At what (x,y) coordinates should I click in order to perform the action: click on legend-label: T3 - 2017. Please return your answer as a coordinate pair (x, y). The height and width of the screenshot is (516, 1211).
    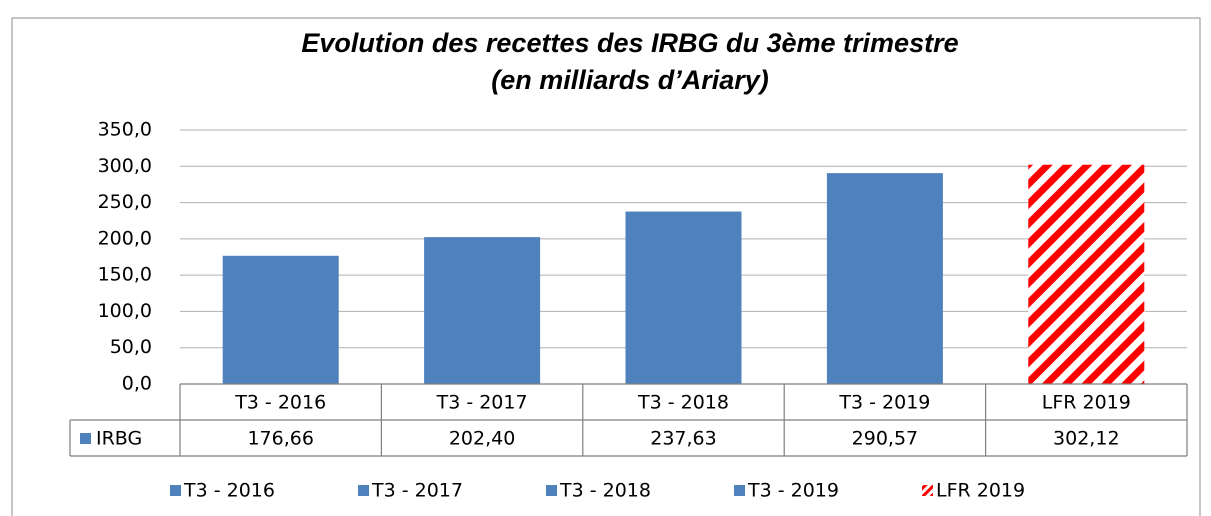
    Looking at the image, I should click on (417, 491).